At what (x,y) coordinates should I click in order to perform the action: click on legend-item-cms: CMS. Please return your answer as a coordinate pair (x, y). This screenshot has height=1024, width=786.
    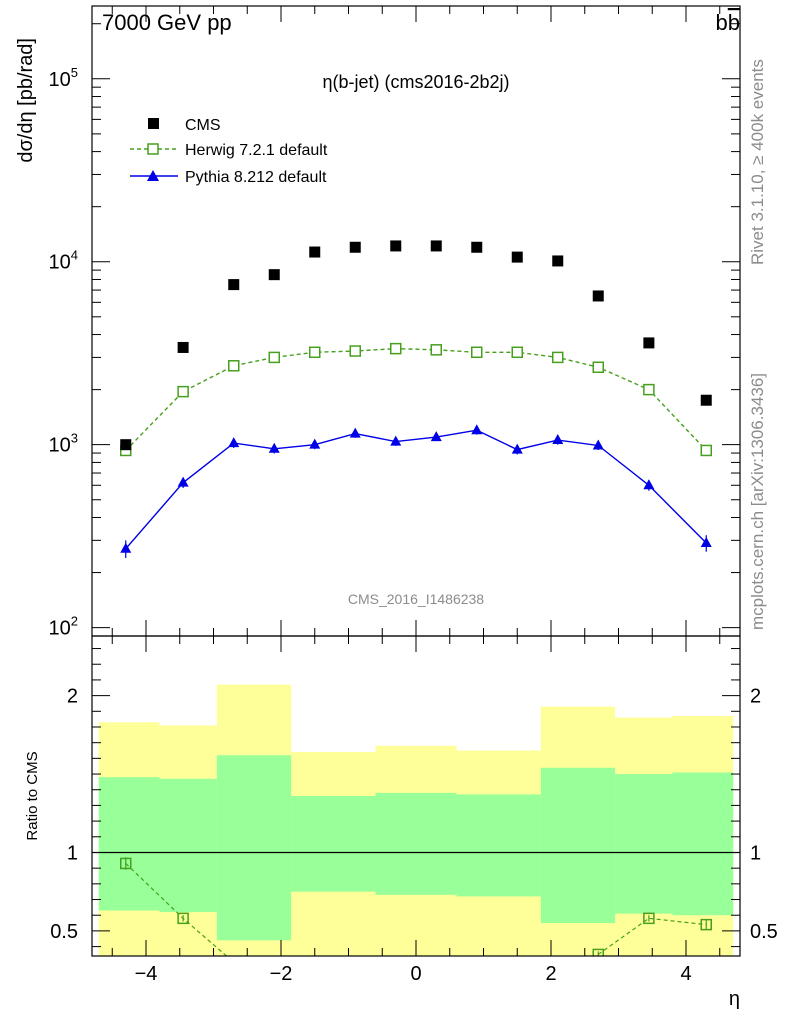
    Looking at the image, I should click on (184, 125).